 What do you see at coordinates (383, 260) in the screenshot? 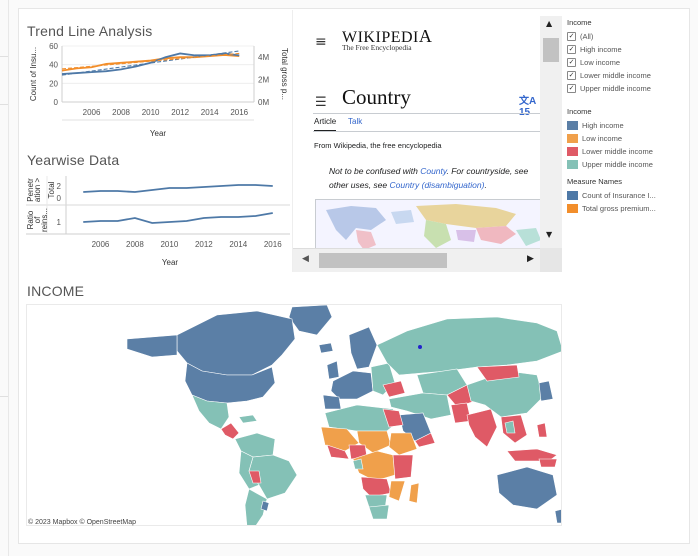
I see `horizontal-scroll-thumb` at bounding box center [383, 260].